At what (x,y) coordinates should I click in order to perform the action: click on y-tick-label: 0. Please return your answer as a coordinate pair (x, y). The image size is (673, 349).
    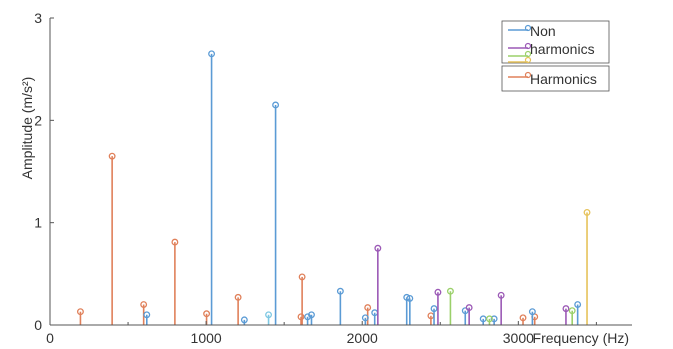
    Looking at the image, I should click on (38, 325).